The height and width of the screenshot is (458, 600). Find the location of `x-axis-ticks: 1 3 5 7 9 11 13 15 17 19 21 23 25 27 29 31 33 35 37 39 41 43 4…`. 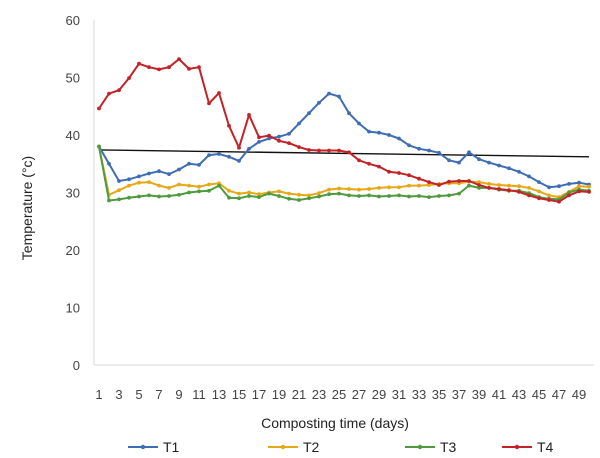

x-axis-ticks: 1 3 5 7 9 11 13 15 17 19 21 23 25 27 29 31 33 35 37 39 41 43 4… is located at coordinates (340, 394).